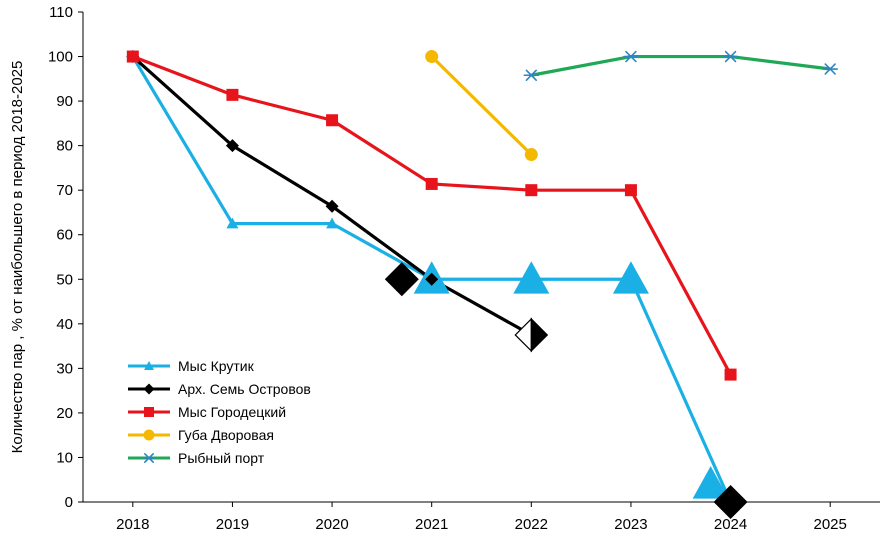 This screenshot has height=537, width=889. I want to click on y-tick-label: 0, so click(69, 502).